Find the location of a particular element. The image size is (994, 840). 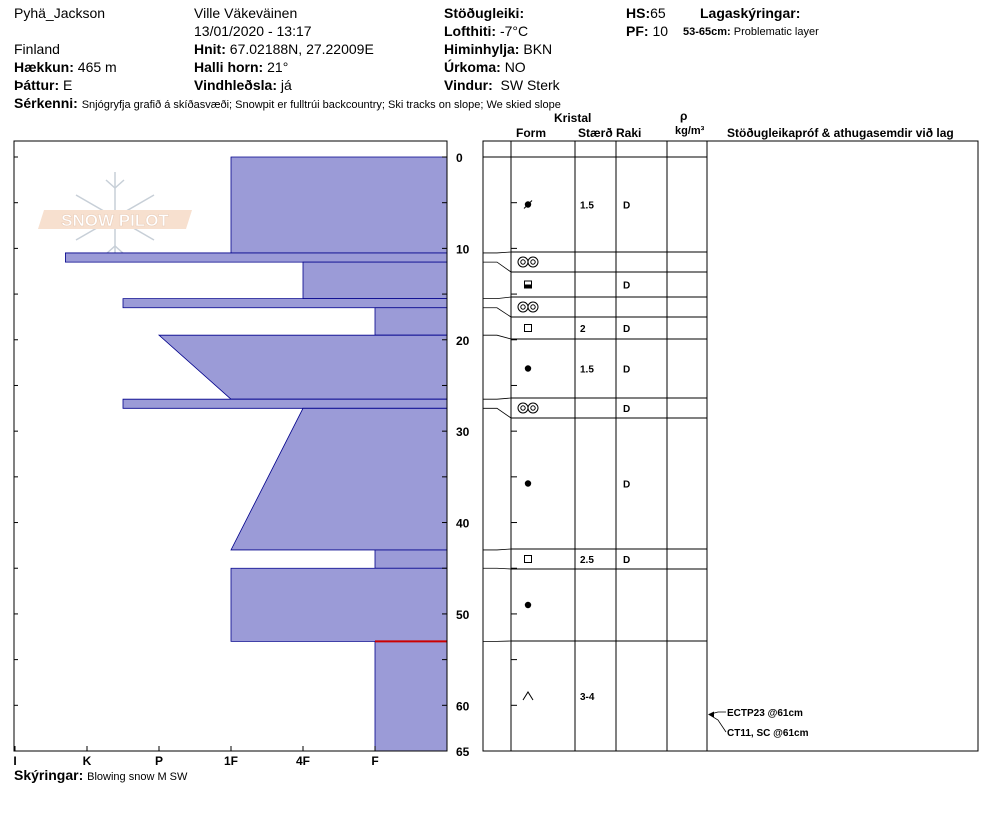

air-temperature: Lofthiti: -7°C is located at coordinates (486, 31).